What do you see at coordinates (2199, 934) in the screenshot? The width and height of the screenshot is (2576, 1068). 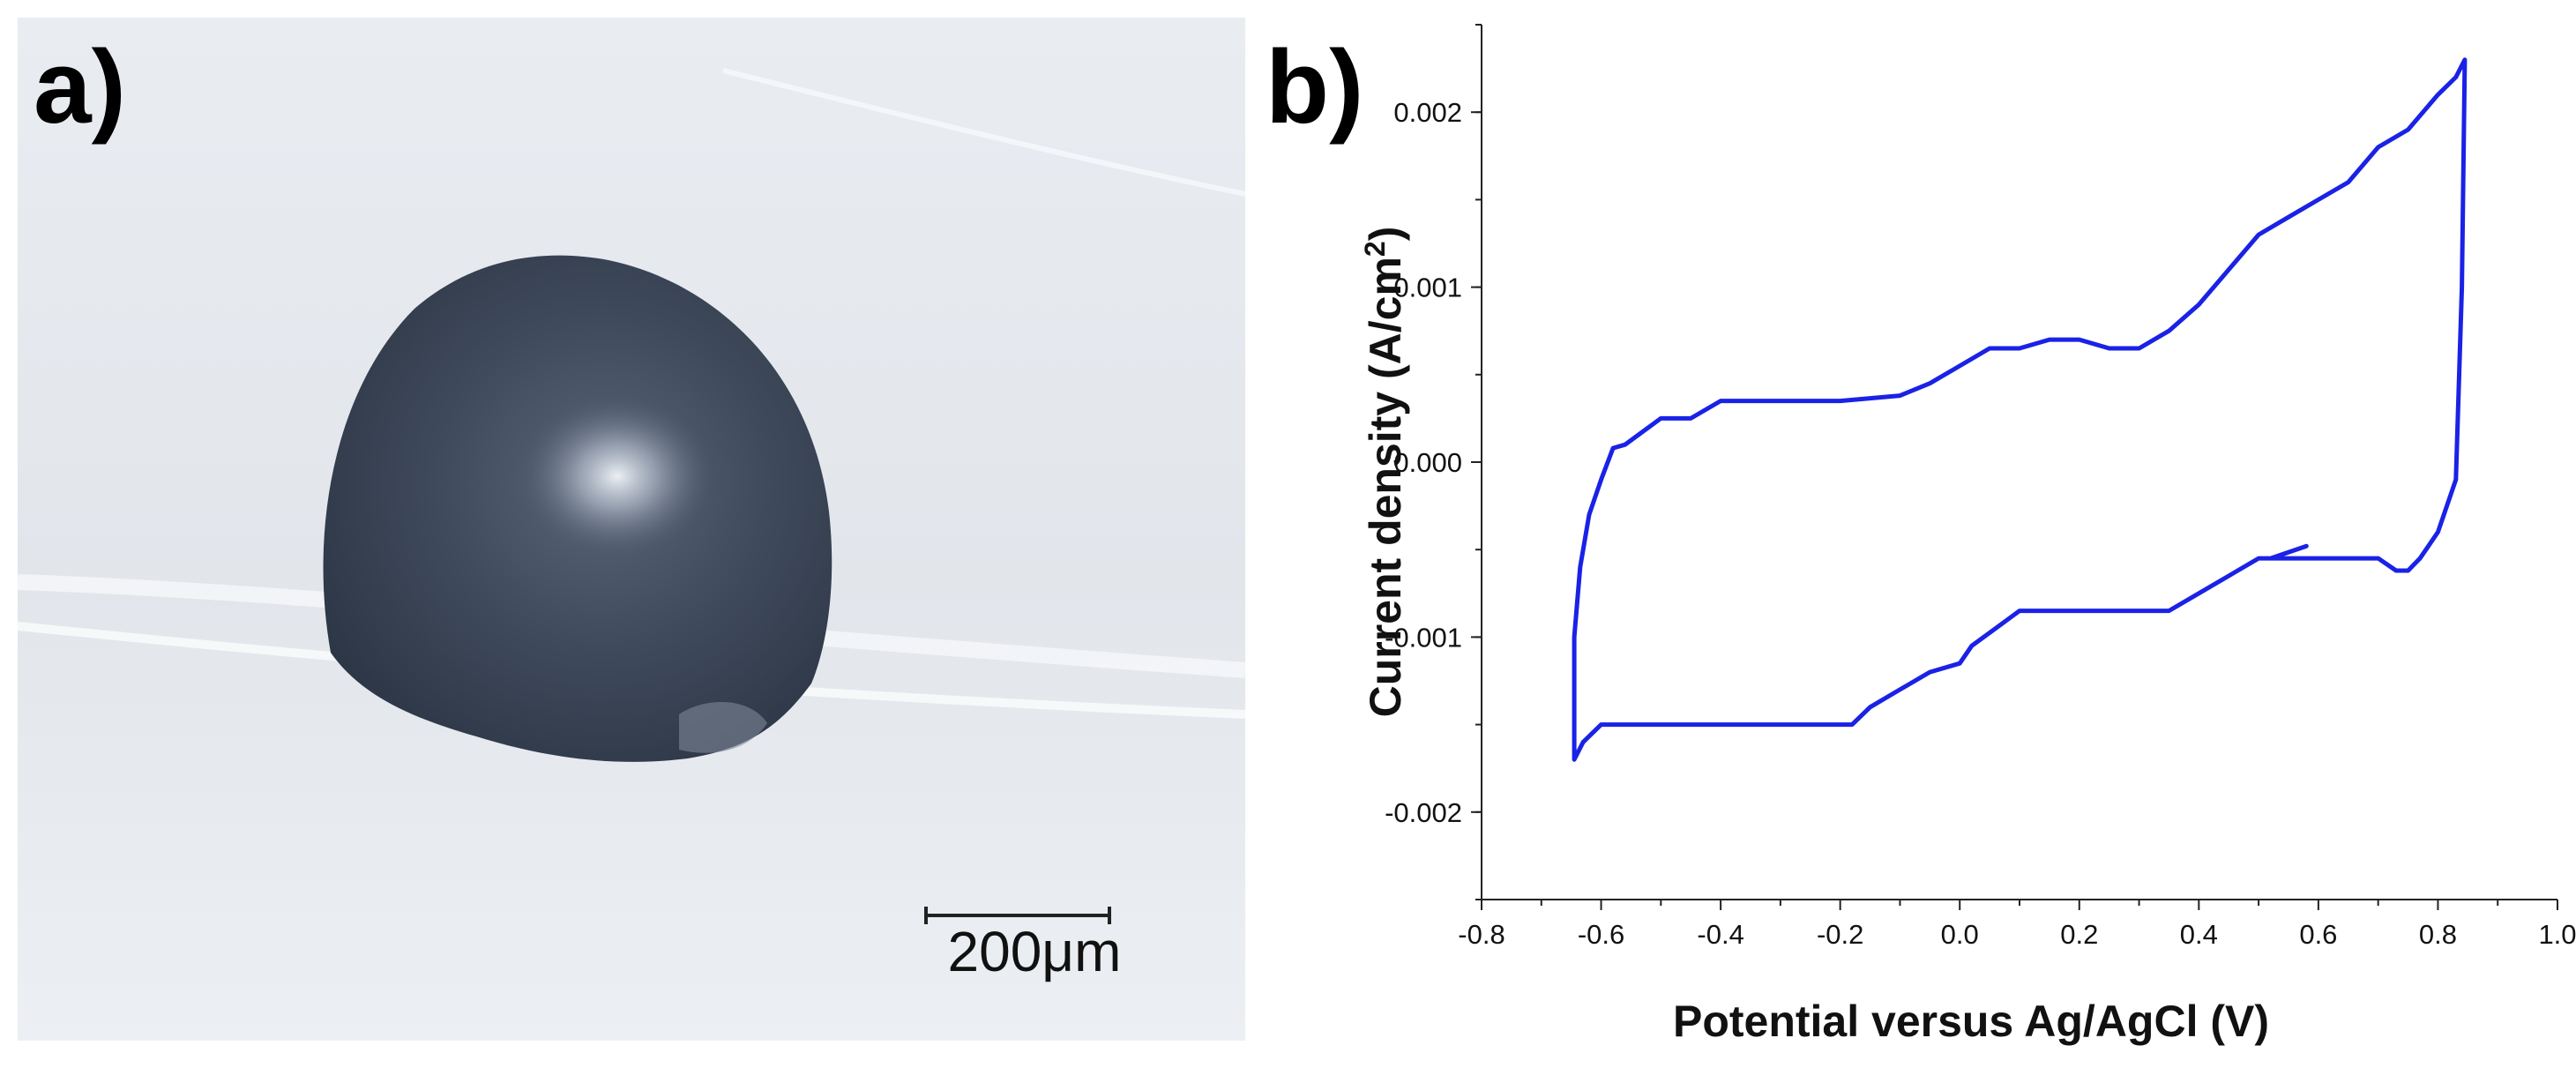 I see `x-tick-label: 0.4` at bounding box center [2199, 934].